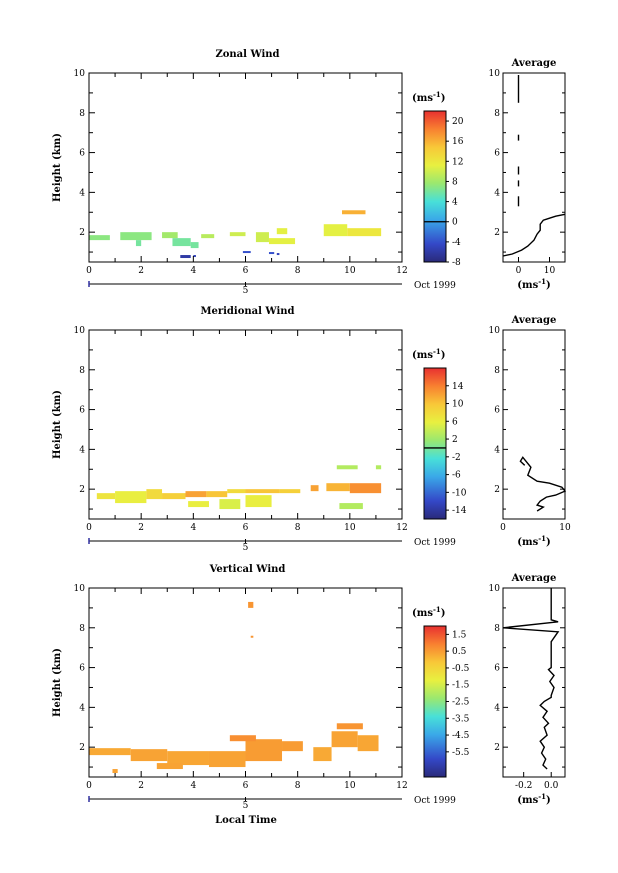  Describe the element at coordinates (461, 703) in the screenshot. I see `colorbar-tick-label: -2.5` at that location.